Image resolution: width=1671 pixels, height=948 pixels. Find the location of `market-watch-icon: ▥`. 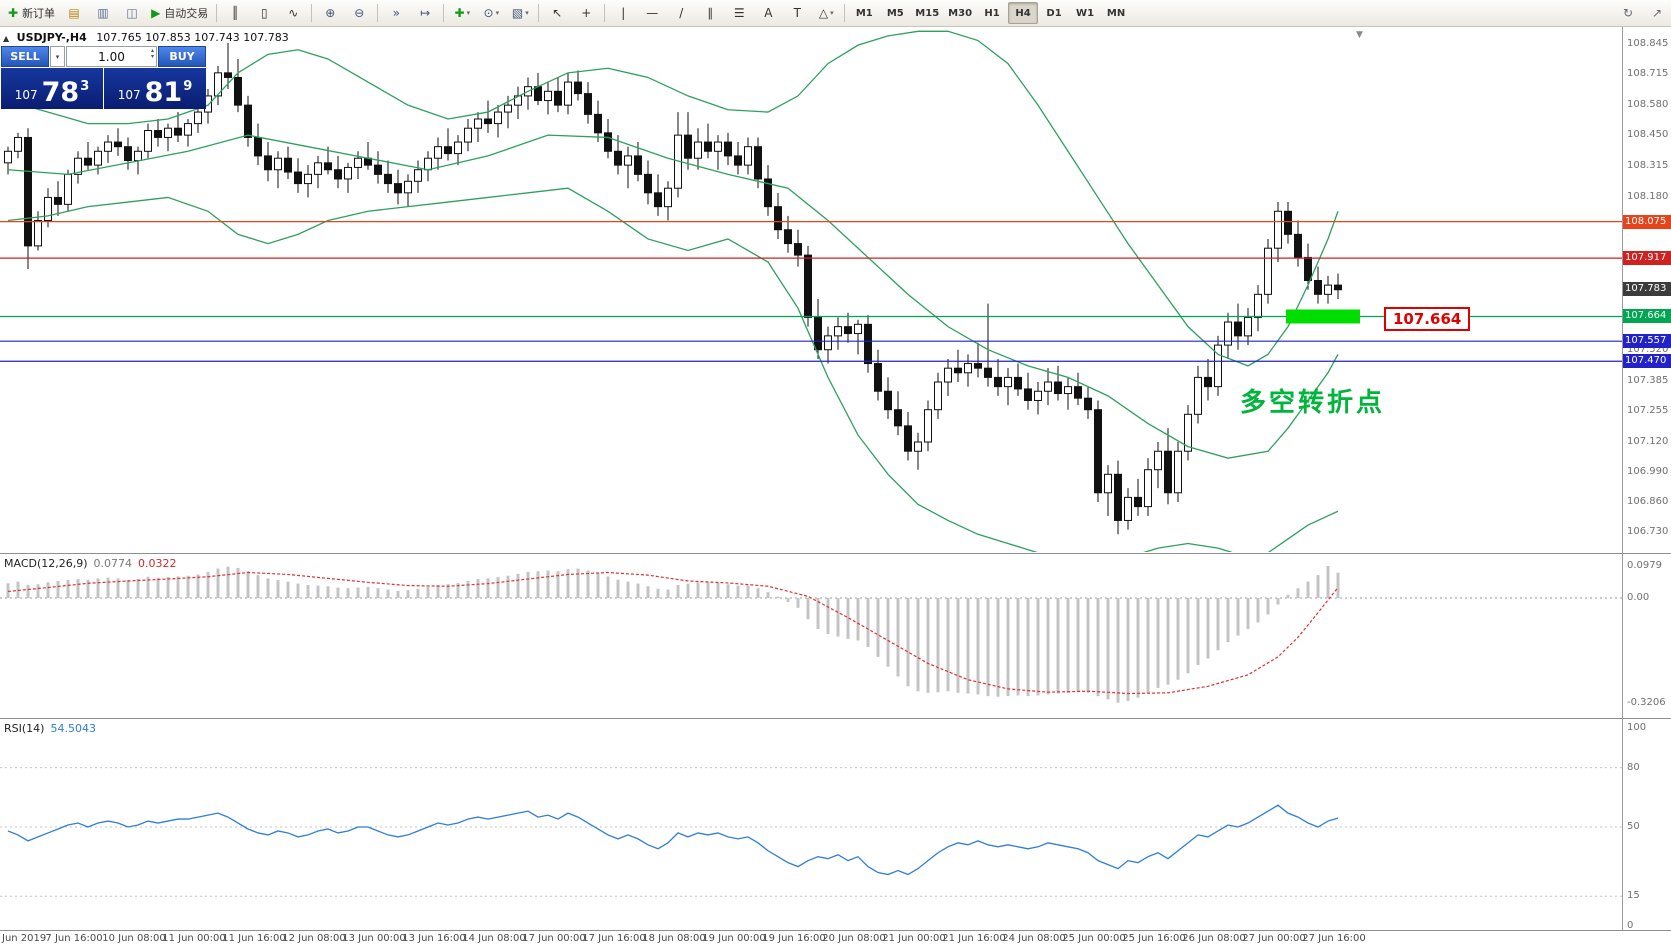

market-watch-icon: ▥ is located at coordinates (103, 13).